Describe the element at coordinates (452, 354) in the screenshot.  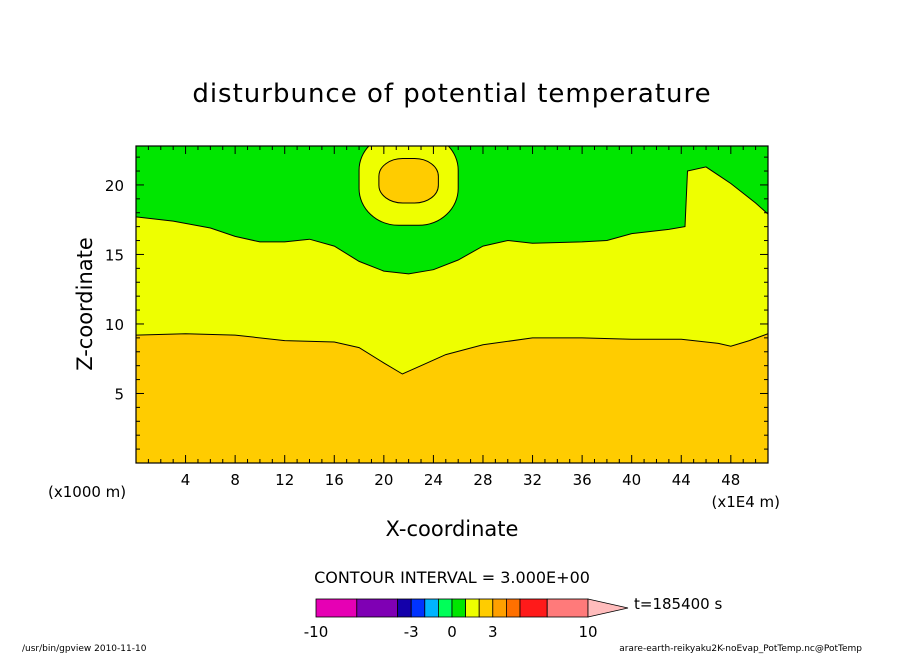
I see `contour-line-lower-warm-layer` at that location.